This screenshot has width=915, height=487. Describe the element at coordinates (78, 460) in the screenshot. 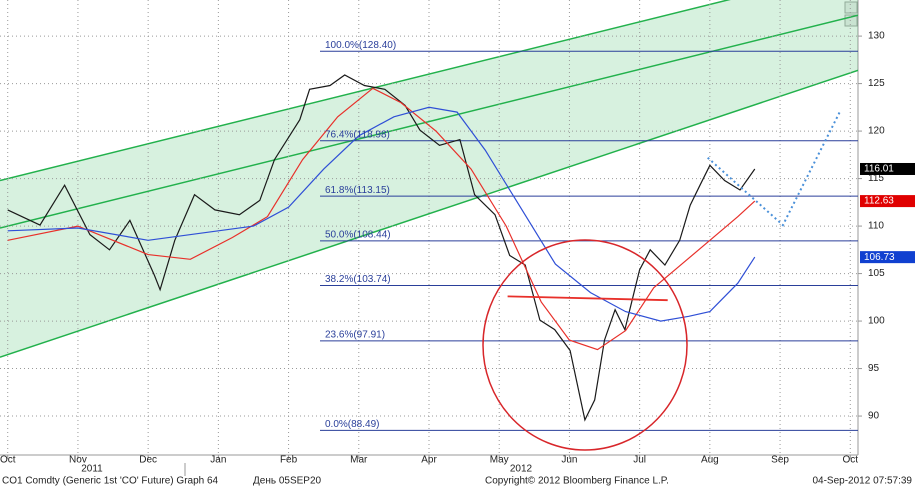

I see `x-tick-label: Nov` at that location.